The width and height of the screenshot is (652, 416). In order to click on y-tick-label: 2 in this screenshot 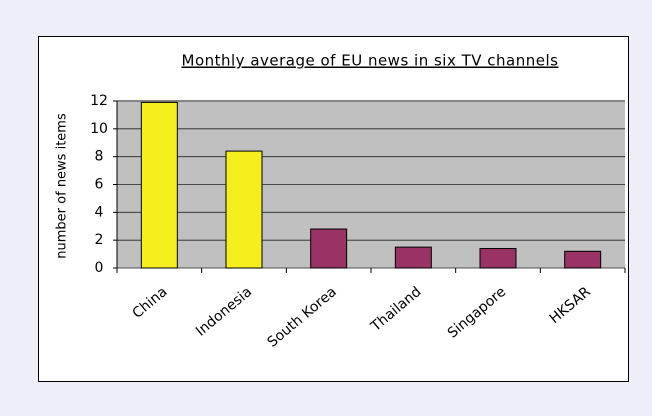, I will do `click(99, 240)`.